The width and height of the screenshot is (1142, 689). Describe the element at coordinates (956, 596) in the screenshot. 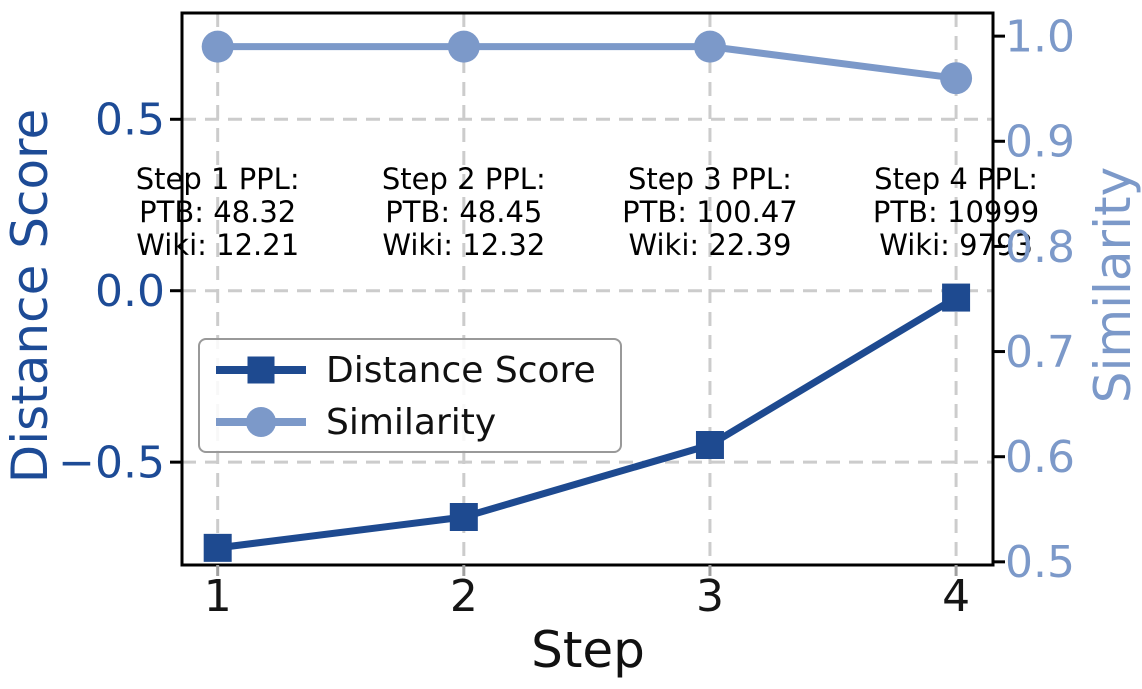

I see `x-tick-label: 4` at that location.